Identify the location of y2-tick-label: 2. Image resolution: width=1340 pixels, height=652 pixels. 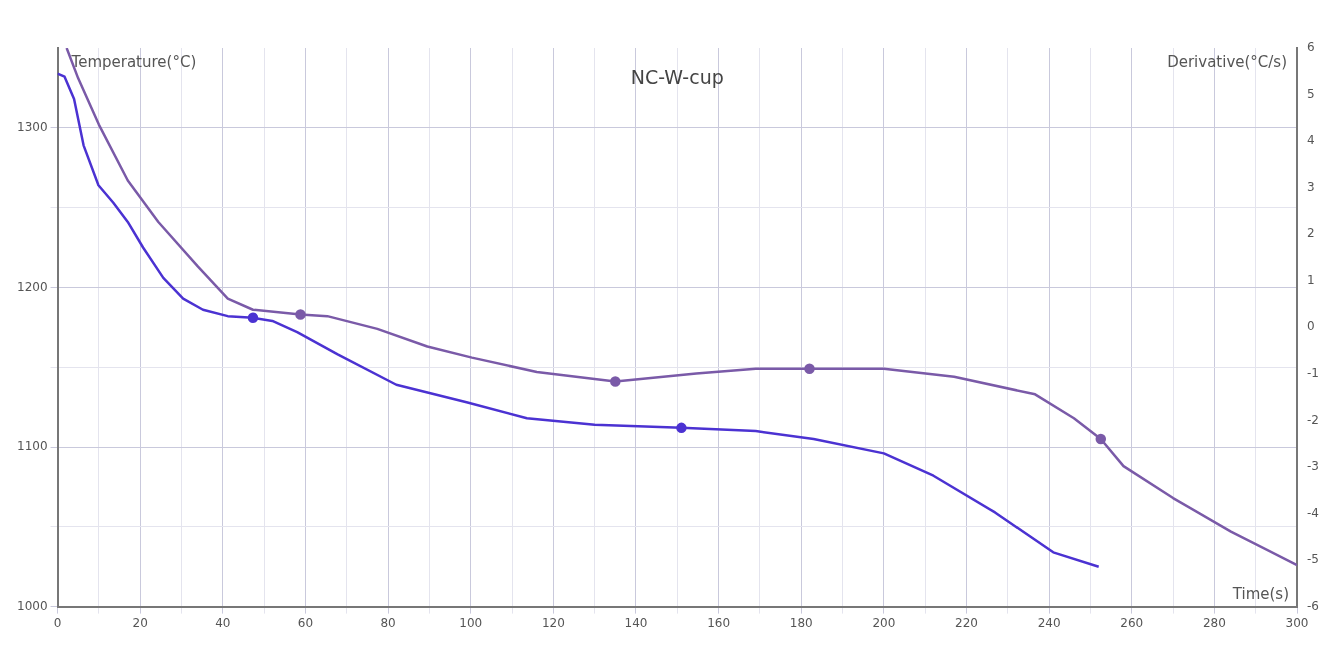
(1311, 233).